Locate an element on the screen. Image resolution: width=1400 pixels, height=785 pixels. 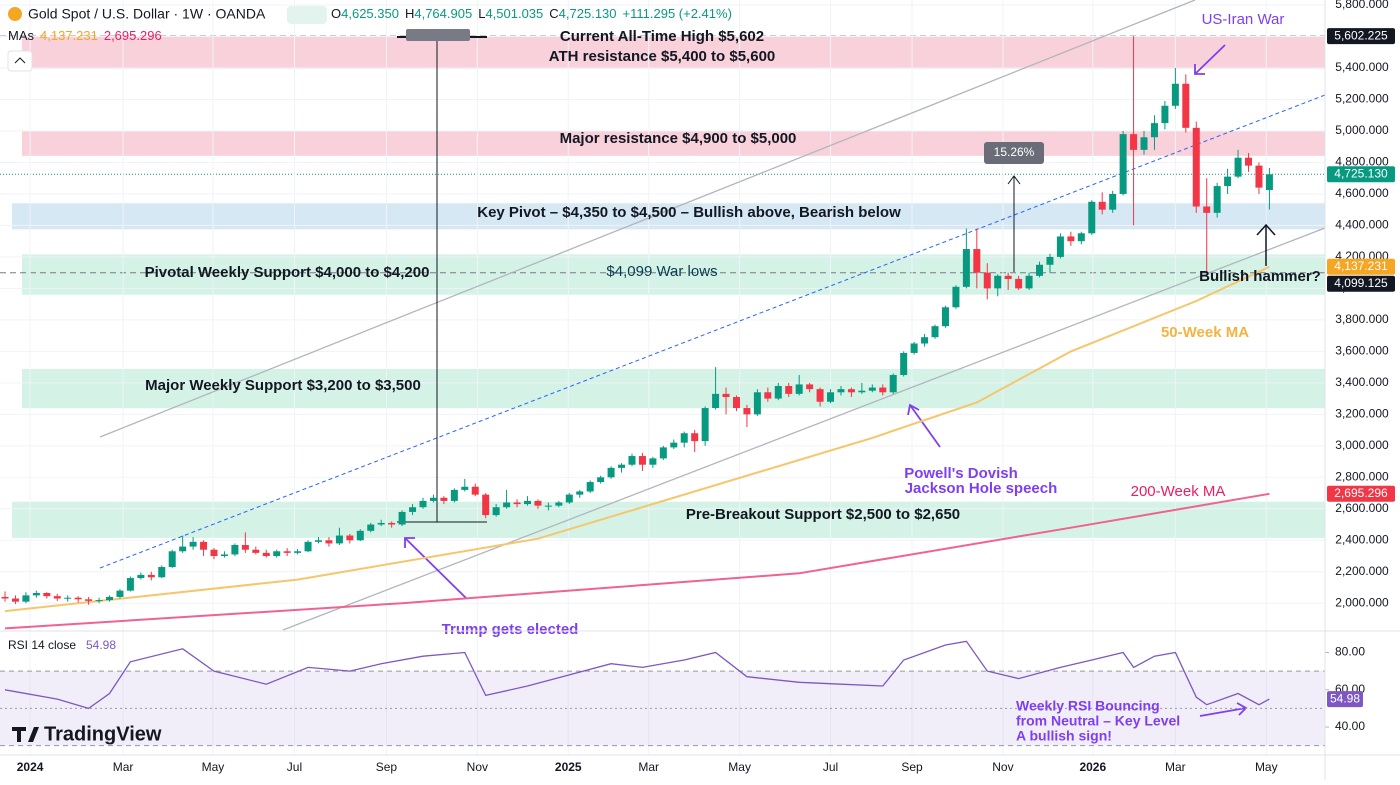
percent-box is located at coordinates (1014, 153).